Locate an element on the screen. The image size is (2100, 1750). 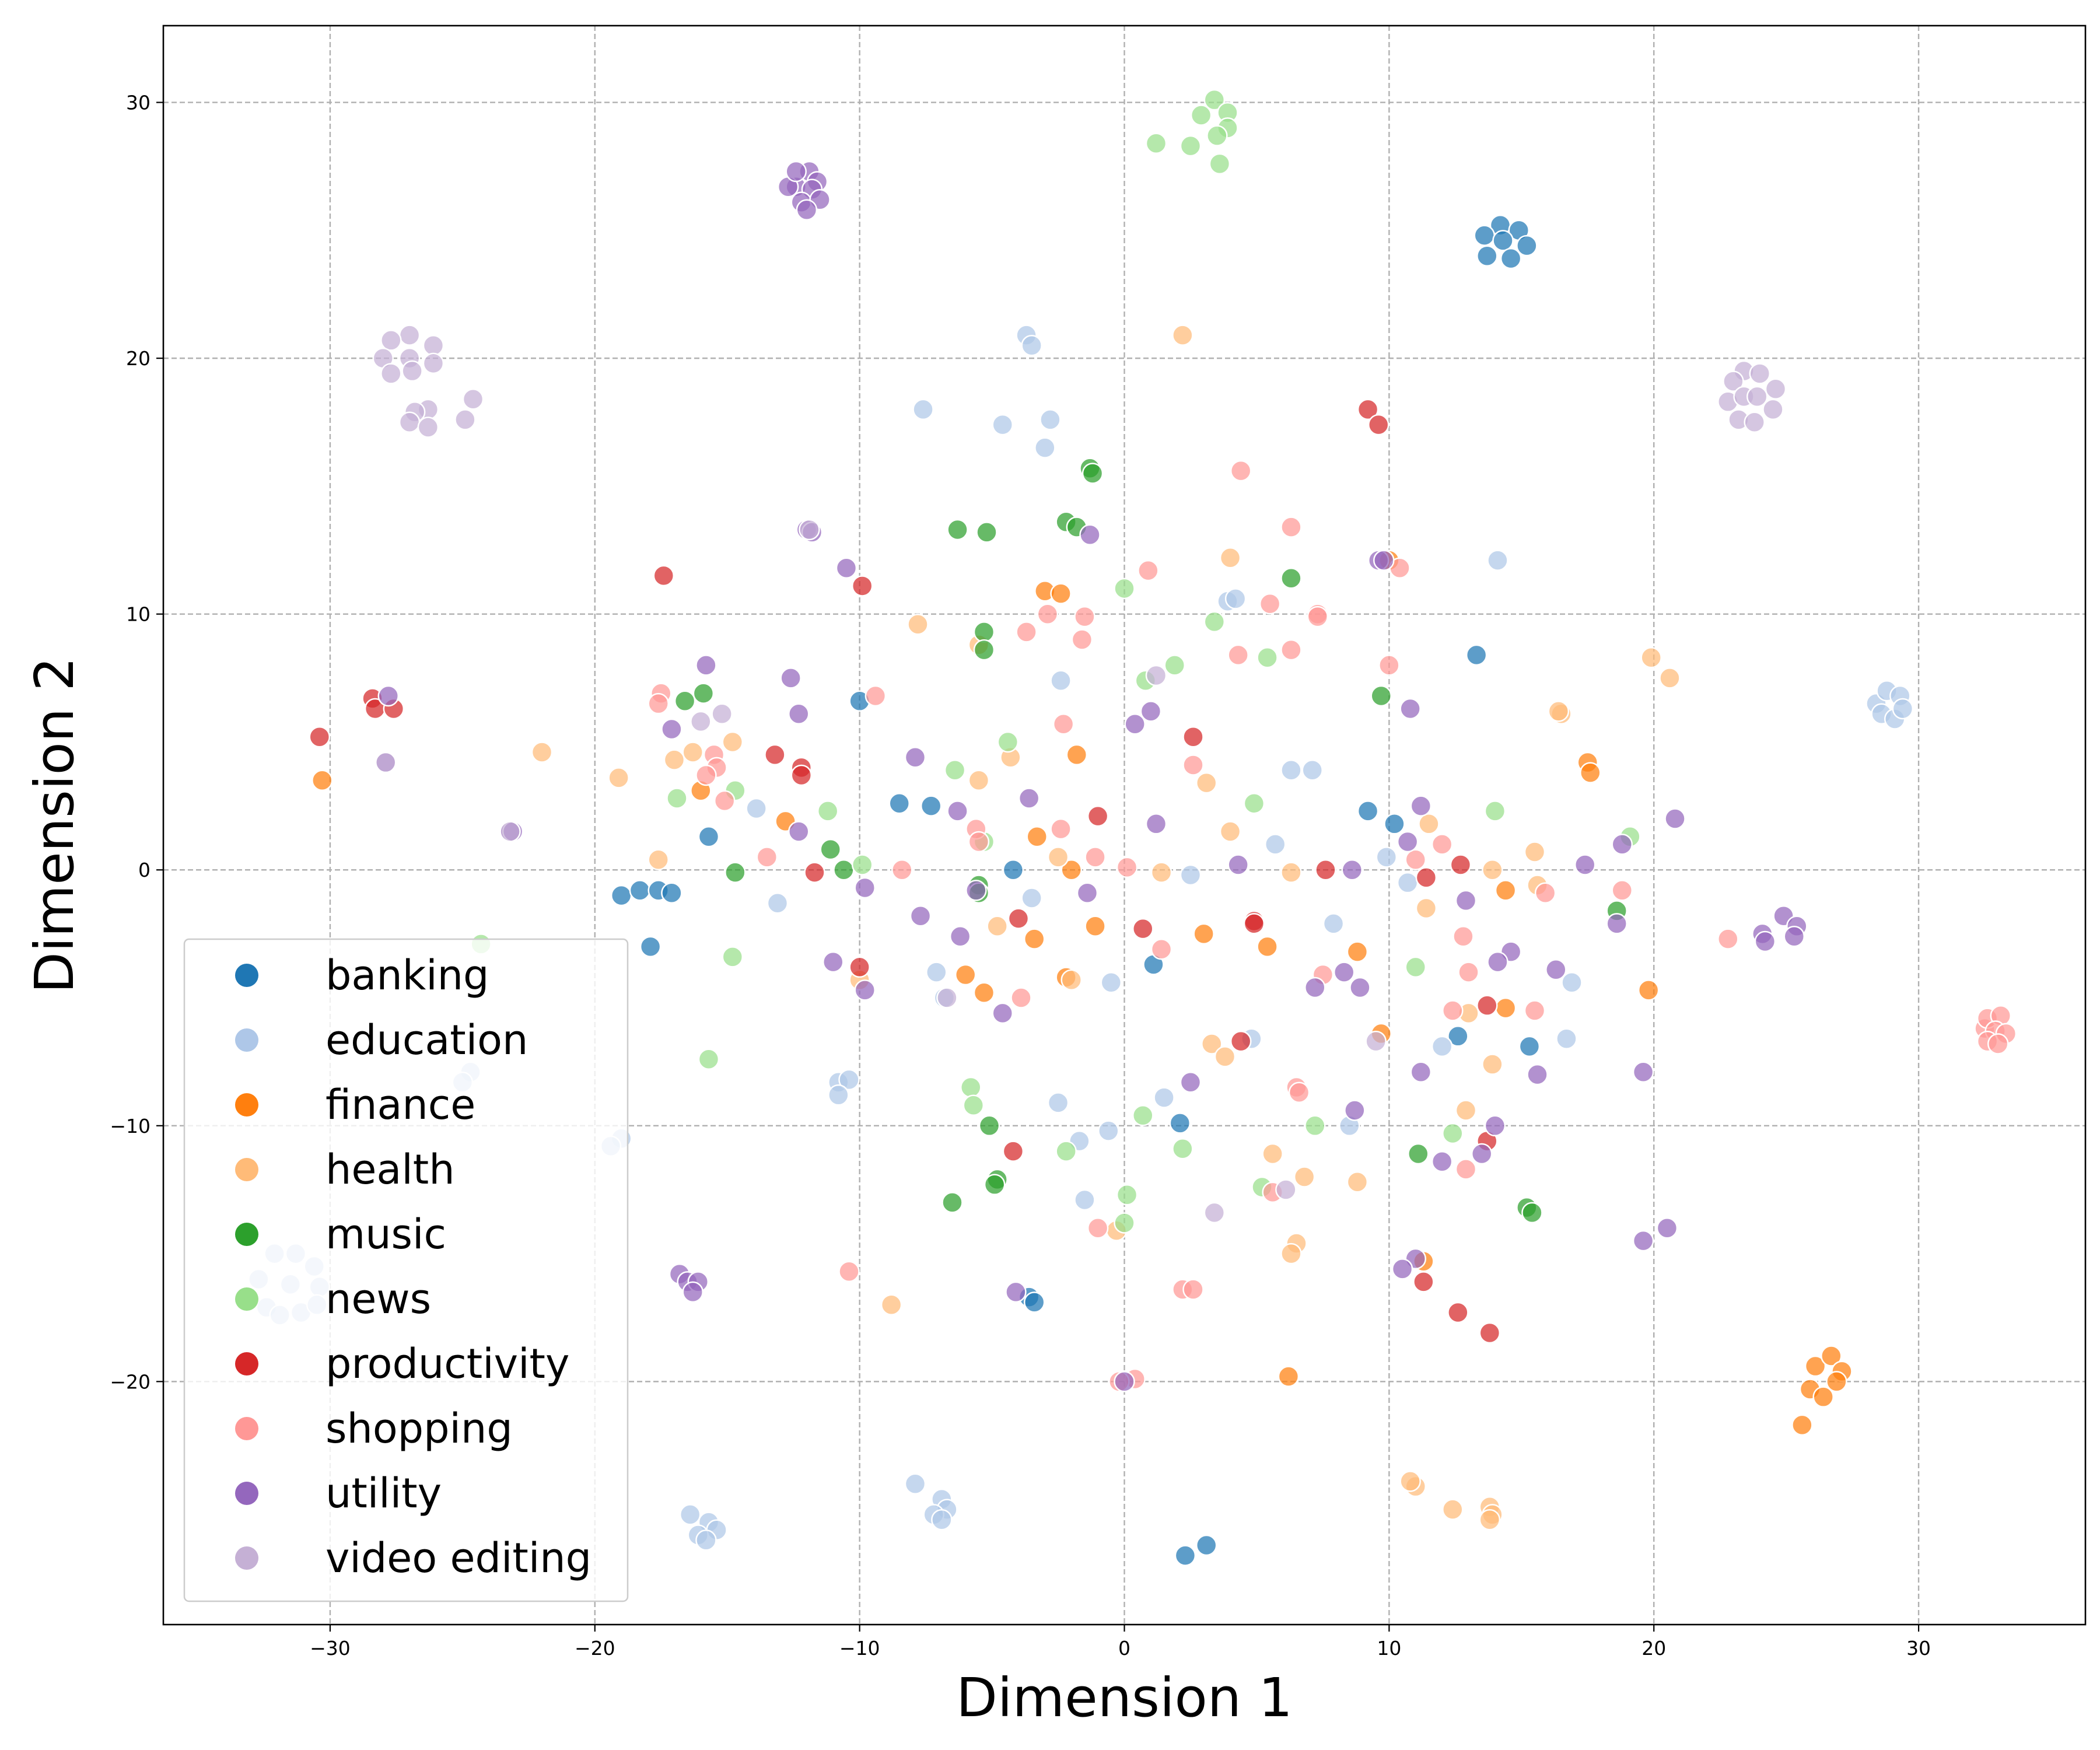
legend-label: shopping is located at coordinates (419, 1428).